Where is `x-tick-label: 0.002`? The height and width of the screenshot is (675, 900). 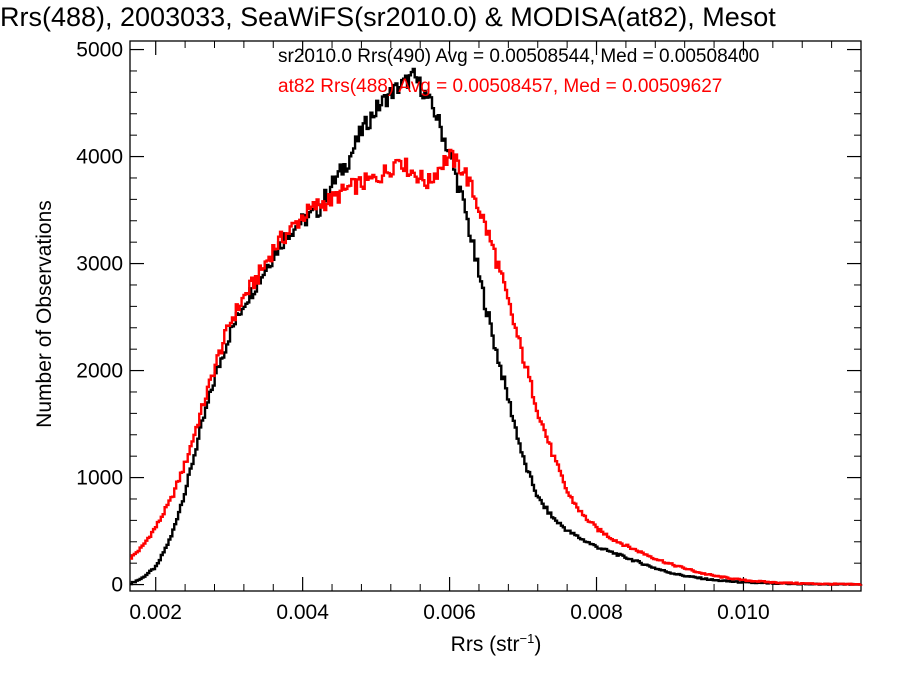 x-tick-label: 0.002 is located at coordinates (155, 612).